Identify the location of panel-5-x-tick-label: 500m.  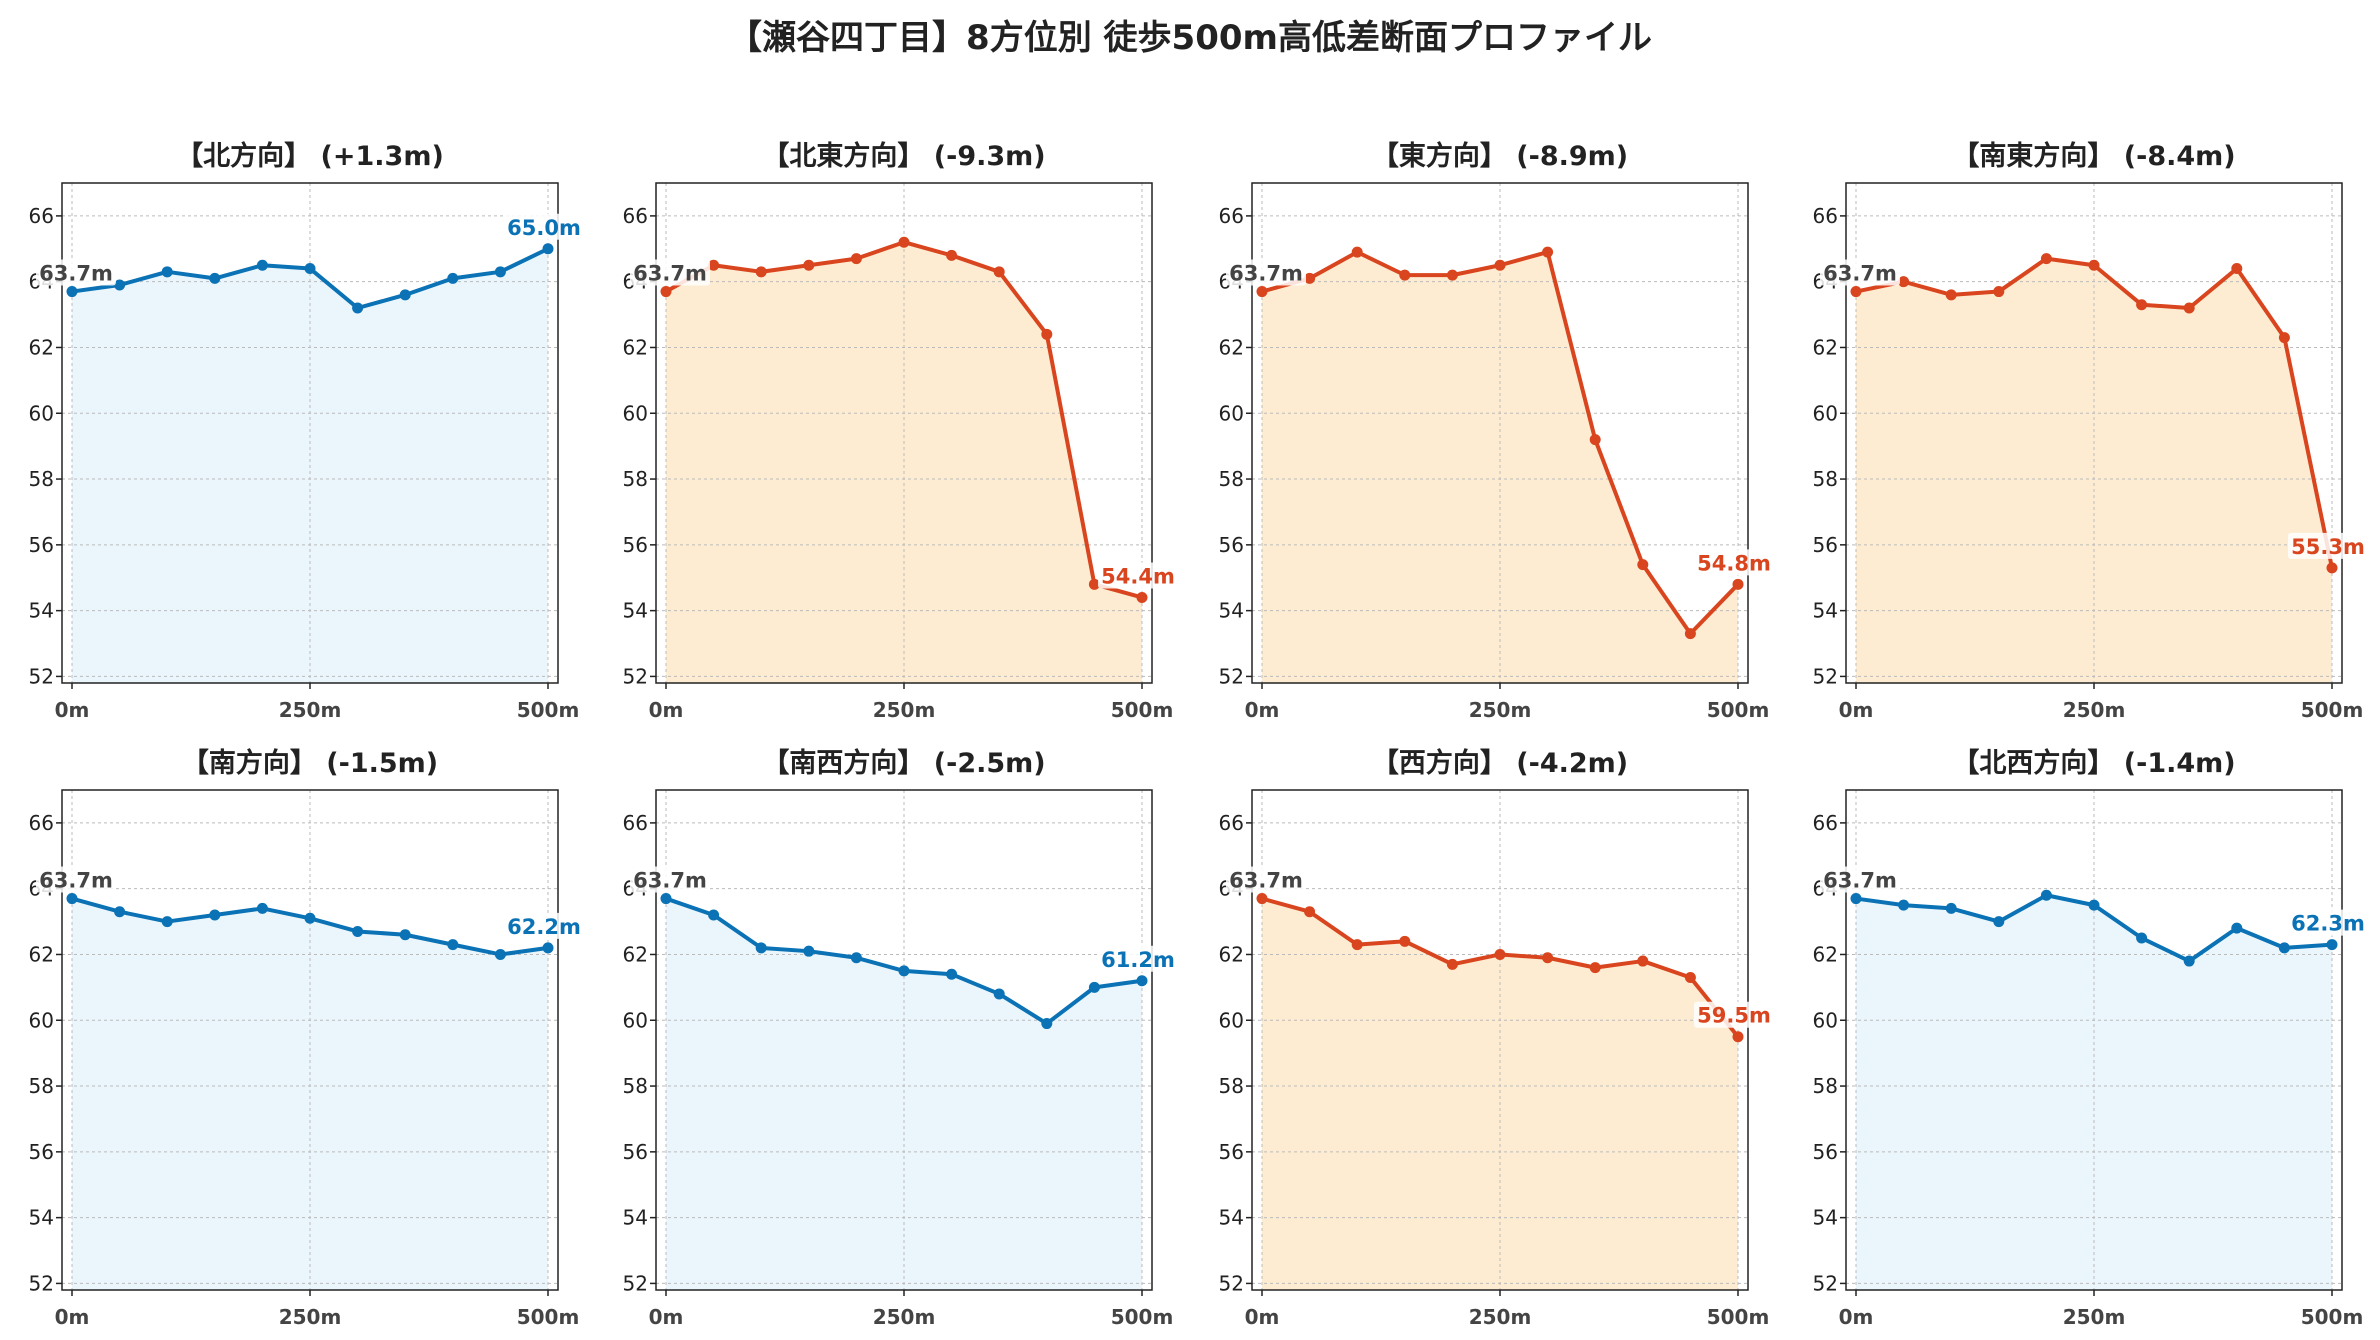
(548, 1317).